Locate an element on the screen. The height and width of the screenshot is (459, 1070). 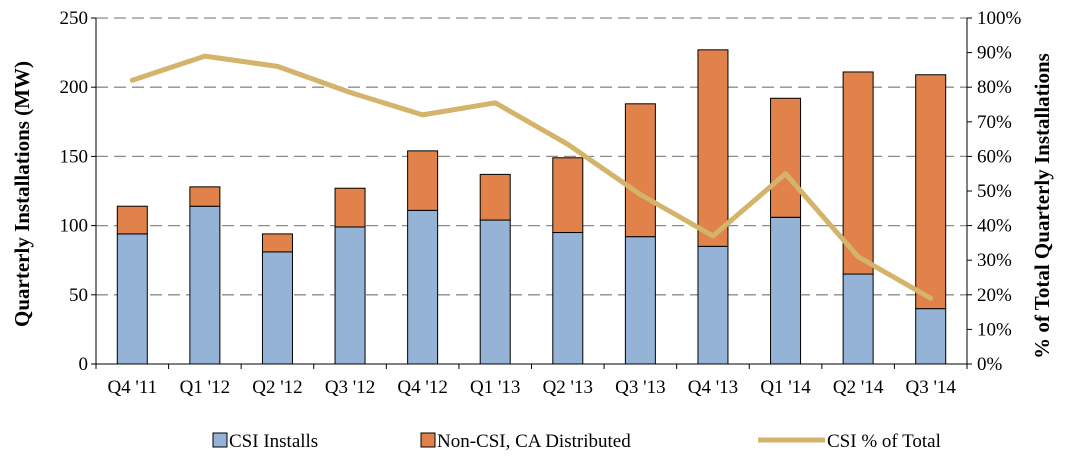
x-tick-label: Q3 '12 is located at coordinates (350, 387).